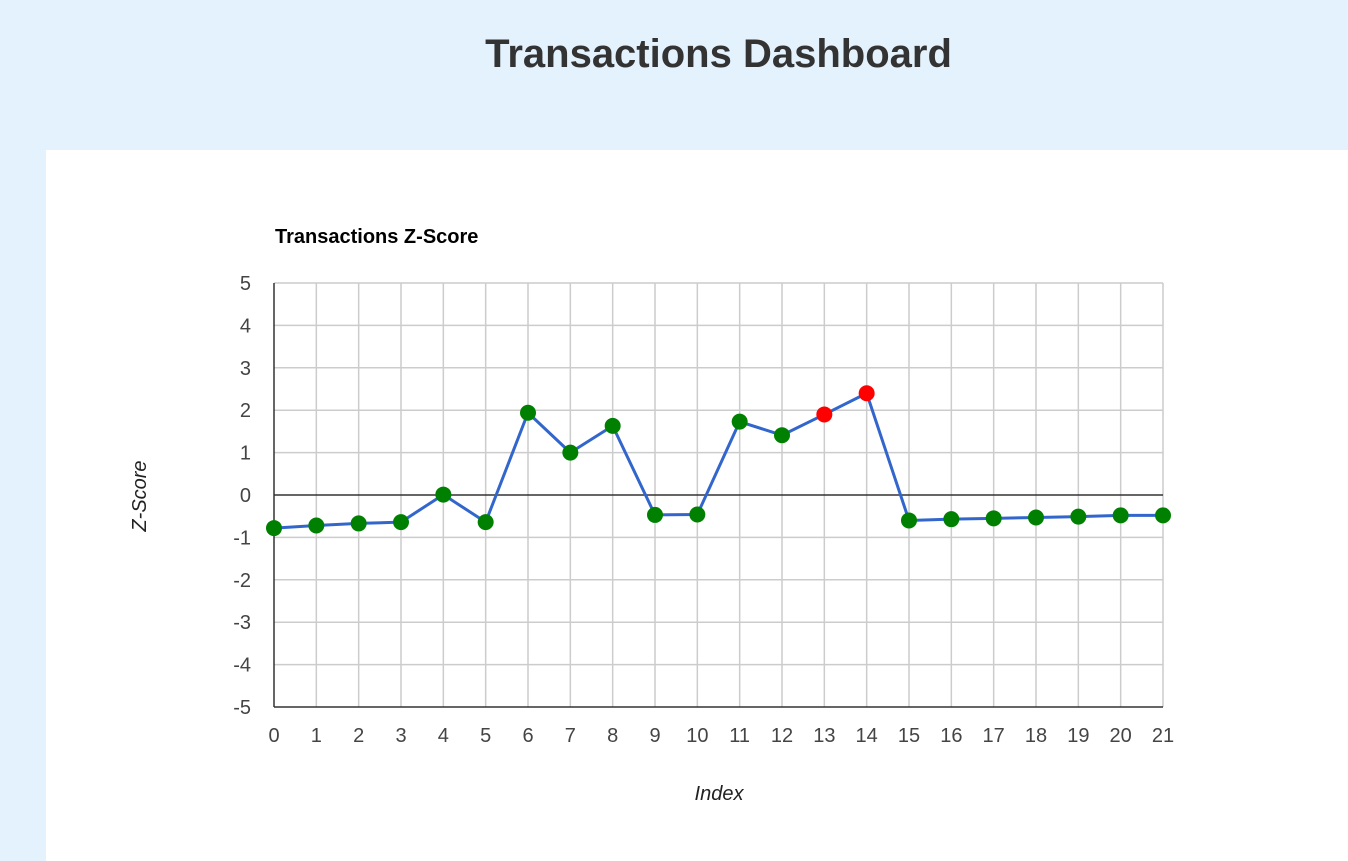 The width and height of the screenshot is (1348, 861). Describe the element at coordinates (400, 736) in the screenshot. I see `x-tick-label: 3` at that location.